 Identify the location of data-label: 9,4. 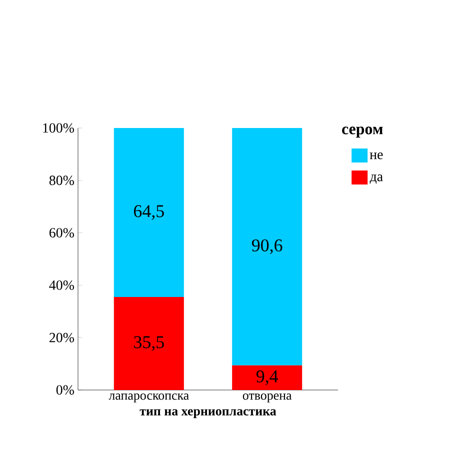
(267, 378).